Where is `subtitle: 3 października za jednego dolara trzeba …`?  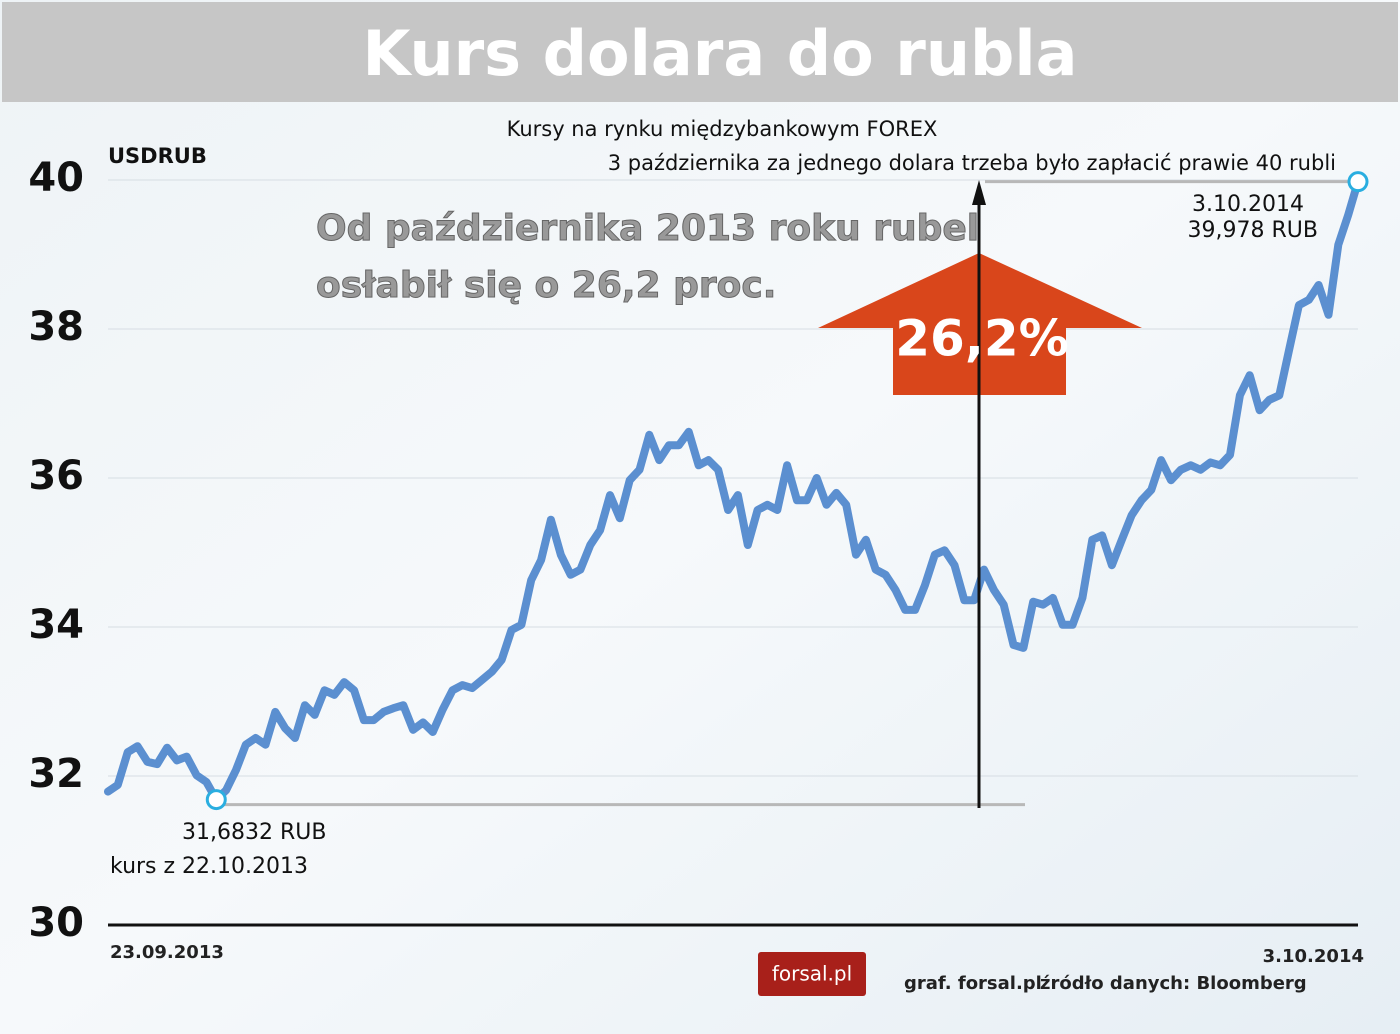
subtitle: 3 października za jednego dolara trzeba … is located at coordinates (972, 163).